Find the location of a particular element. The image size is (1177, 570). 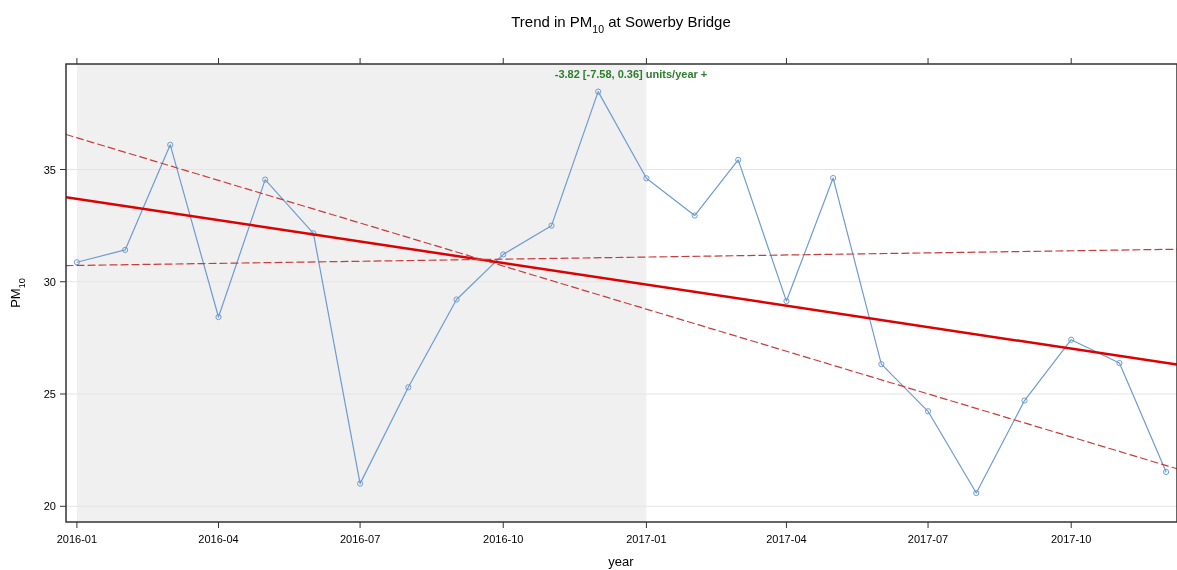

x-tick-label: 2017-10 is located at coordinates (1071, 539).